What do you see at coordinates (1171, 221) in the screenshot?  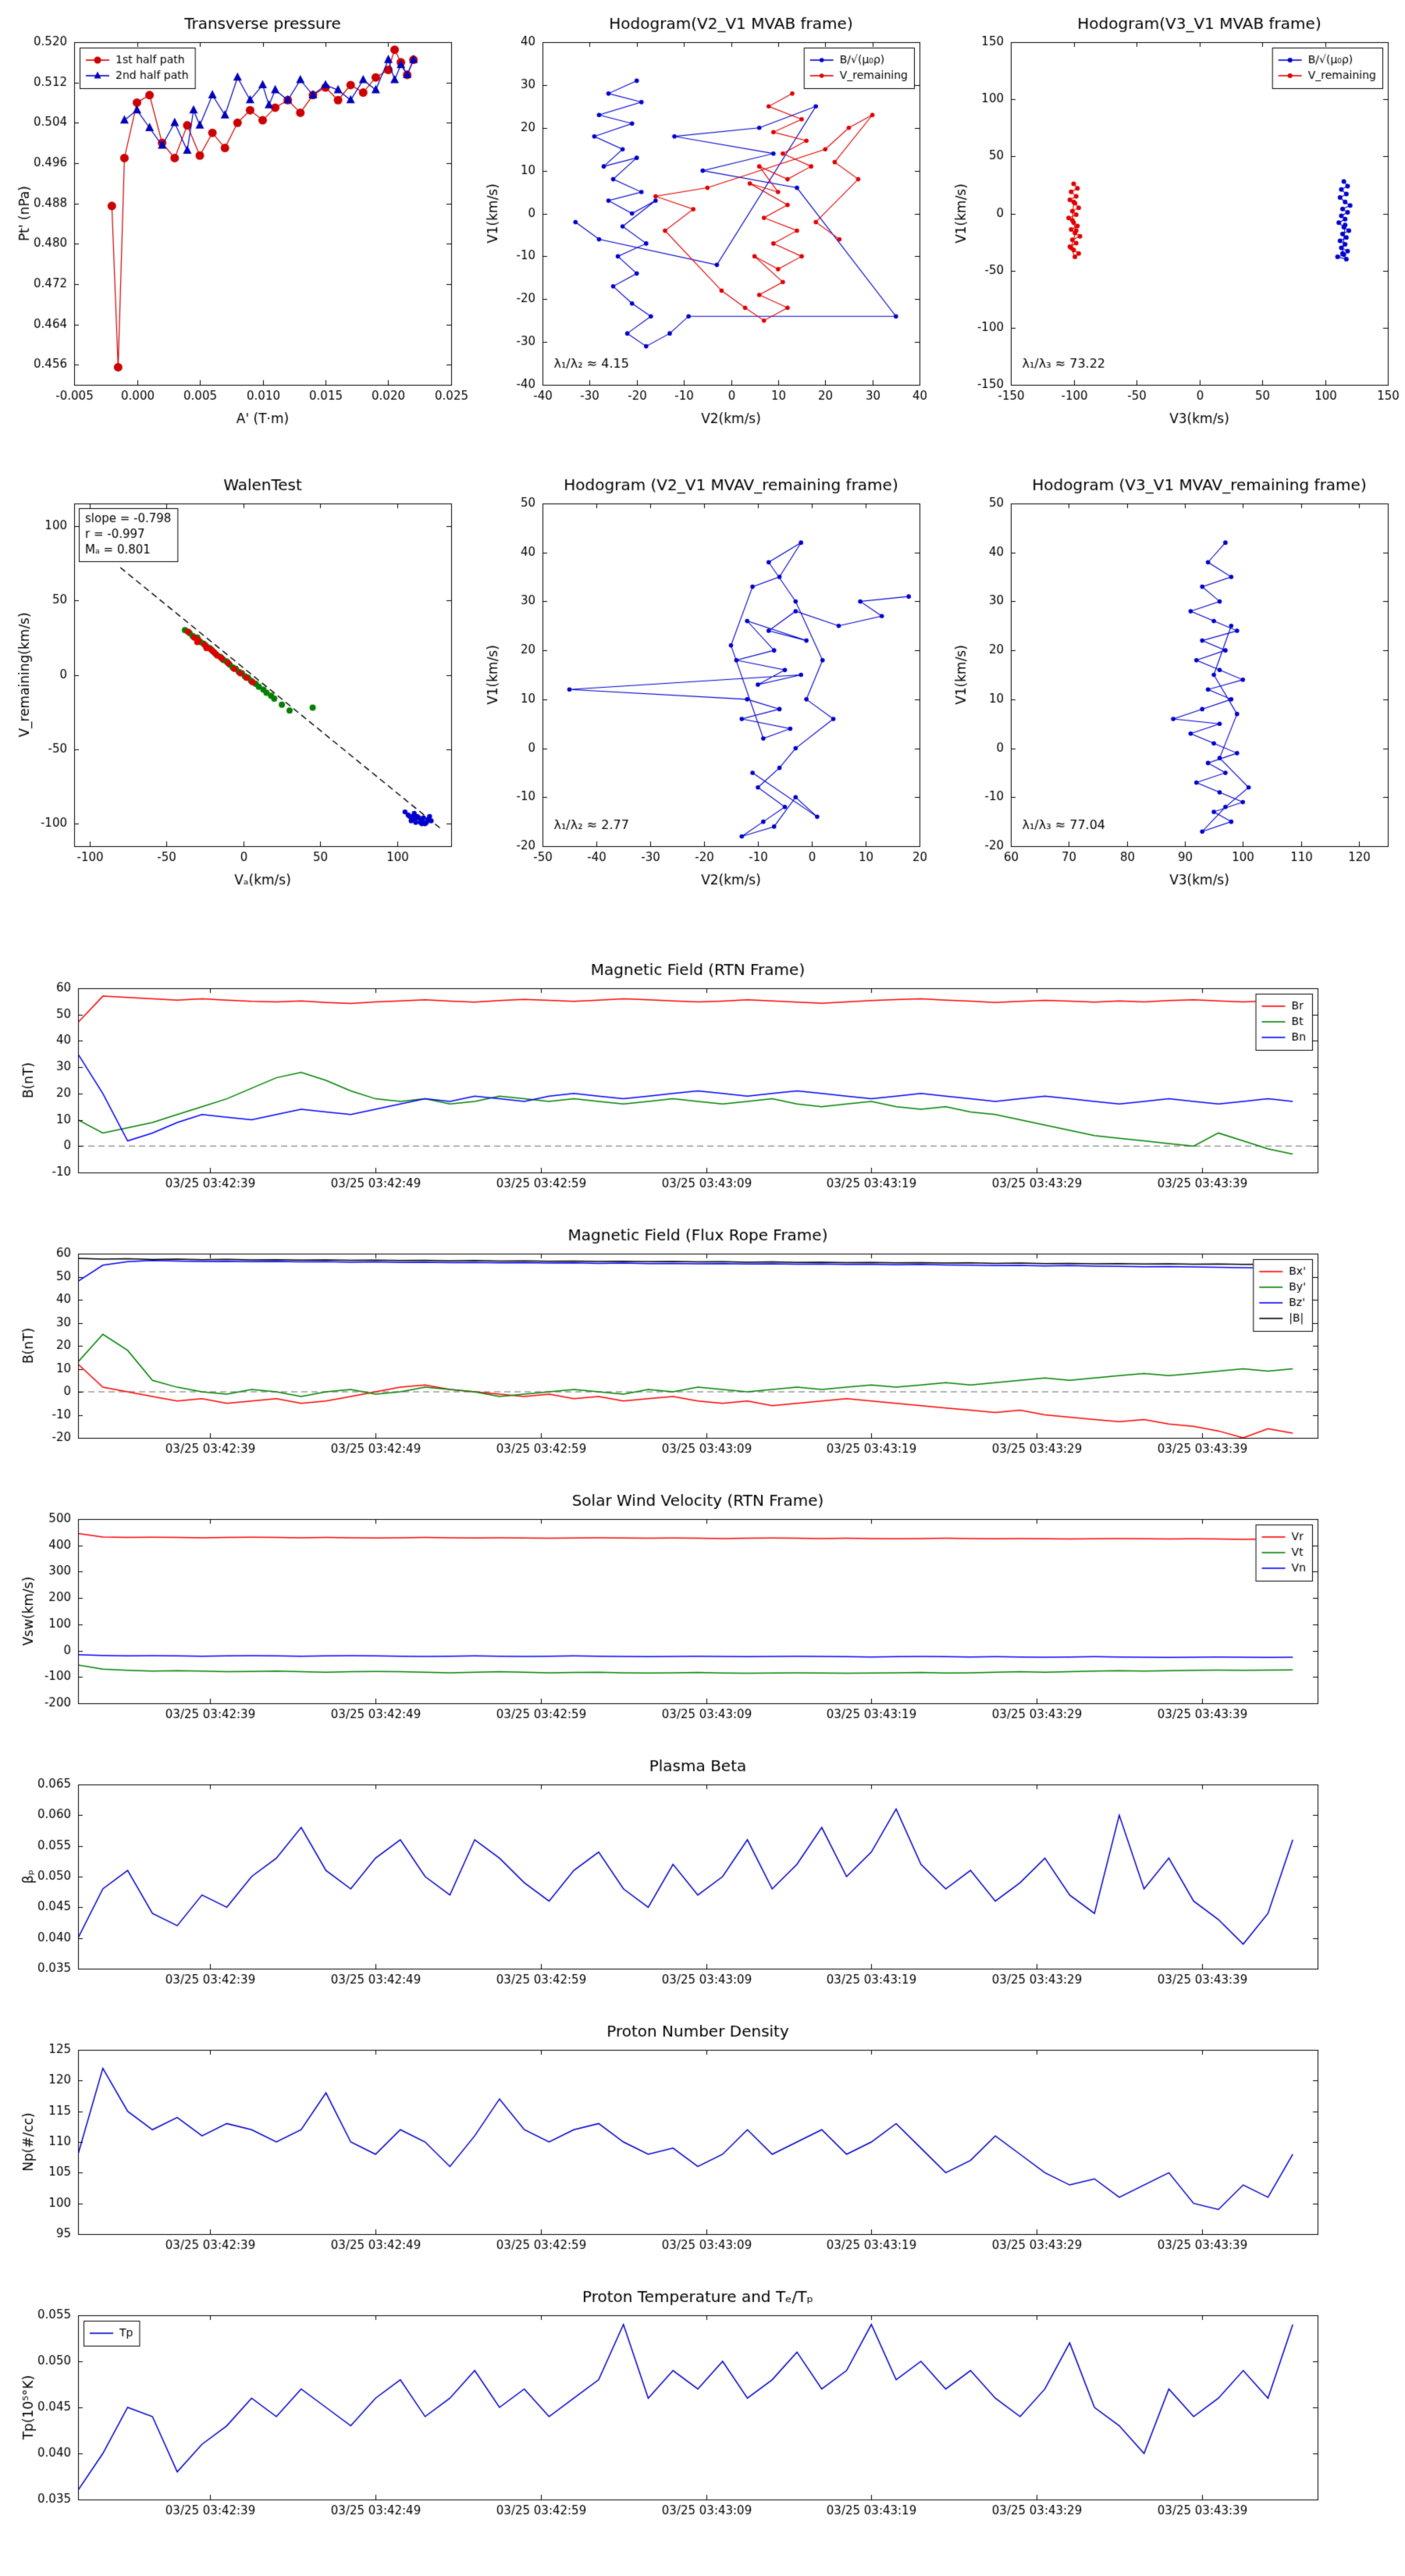 I see `plot-hodogram-v3v1-mvab` at bounding box center [1171, 221].